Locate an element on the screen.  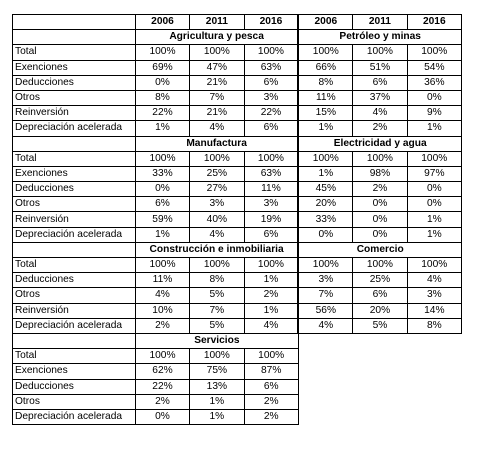
sector-header-right: Petróleo y minas is located at coordinates (380, 37).